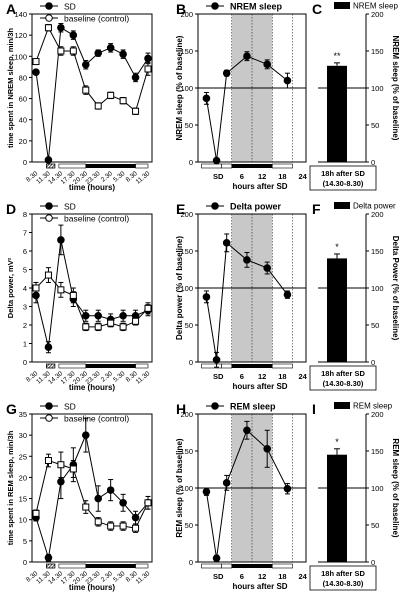 This screenshot has height=605, width=400. I want to click on series-line-baseline, so click(92, 494).